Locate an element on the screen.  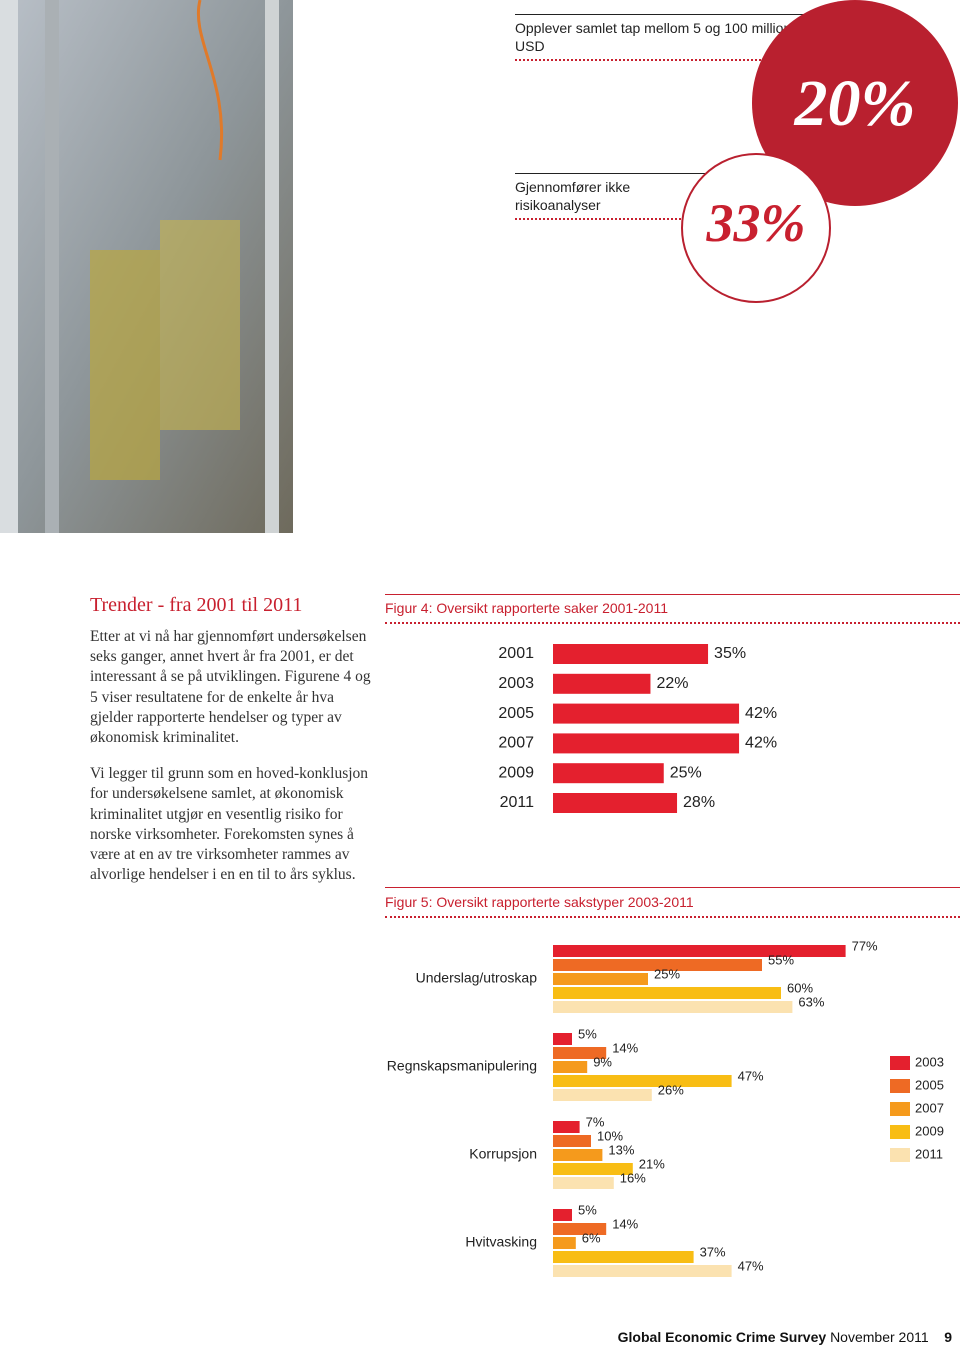
value-label: 26% is located at coordinates (671, 1089).